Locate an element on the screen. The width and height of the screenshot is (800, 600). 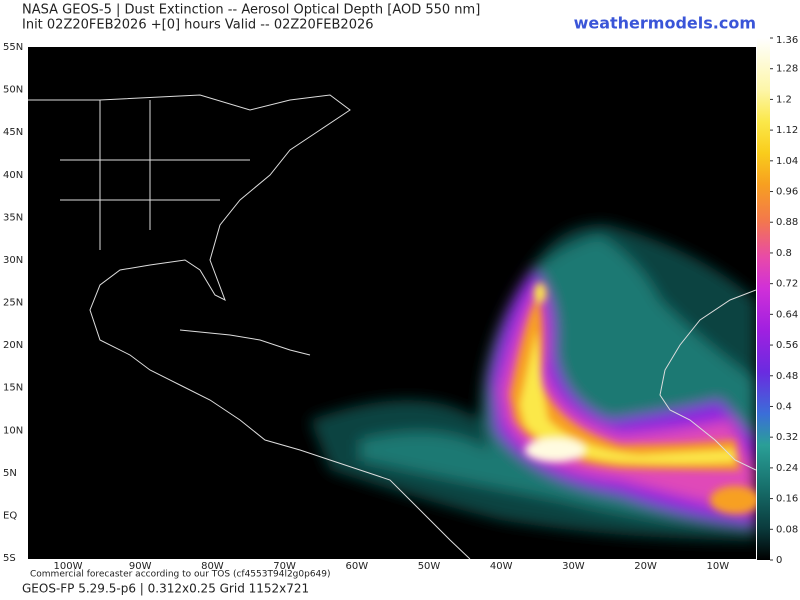
colorbar is located at coordinates (763, 299).